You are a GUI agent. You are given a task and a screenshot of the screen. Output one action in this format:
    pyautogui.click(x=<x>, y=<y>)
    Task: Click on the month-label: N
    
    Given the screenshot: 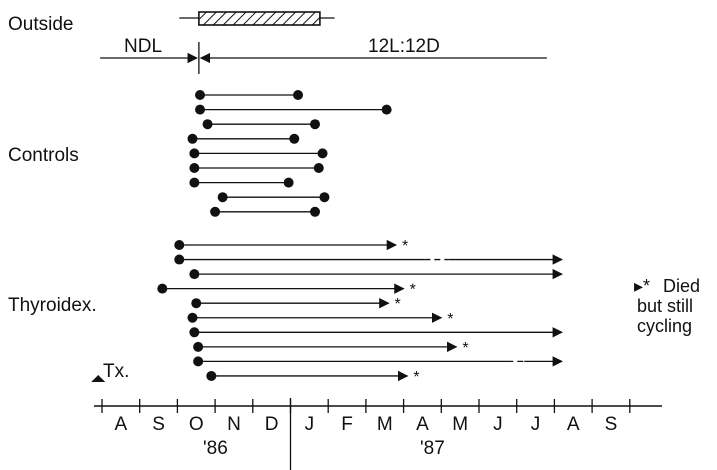 What is the action you would take?
    pyautogui.click(x=234, y=424)
    